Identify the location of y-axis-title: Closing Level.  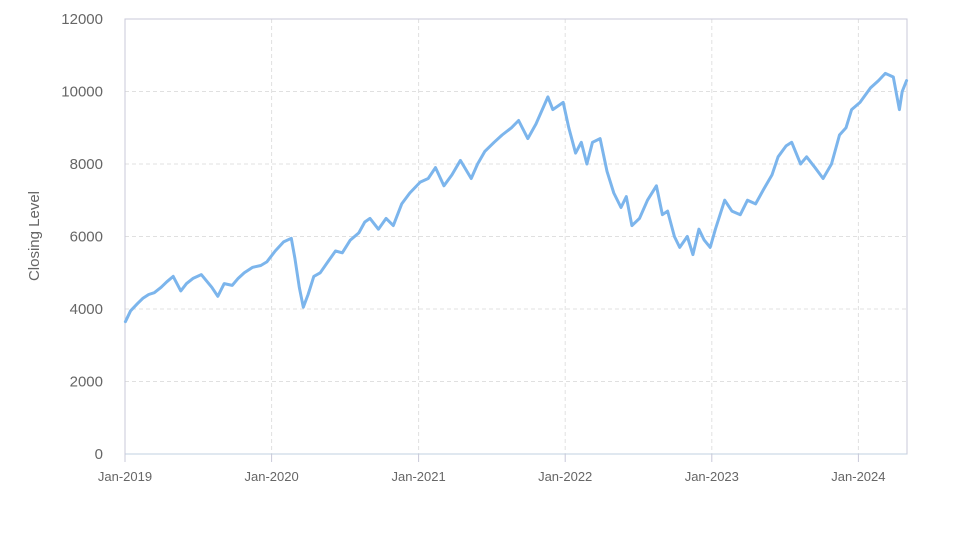
(34, 236).